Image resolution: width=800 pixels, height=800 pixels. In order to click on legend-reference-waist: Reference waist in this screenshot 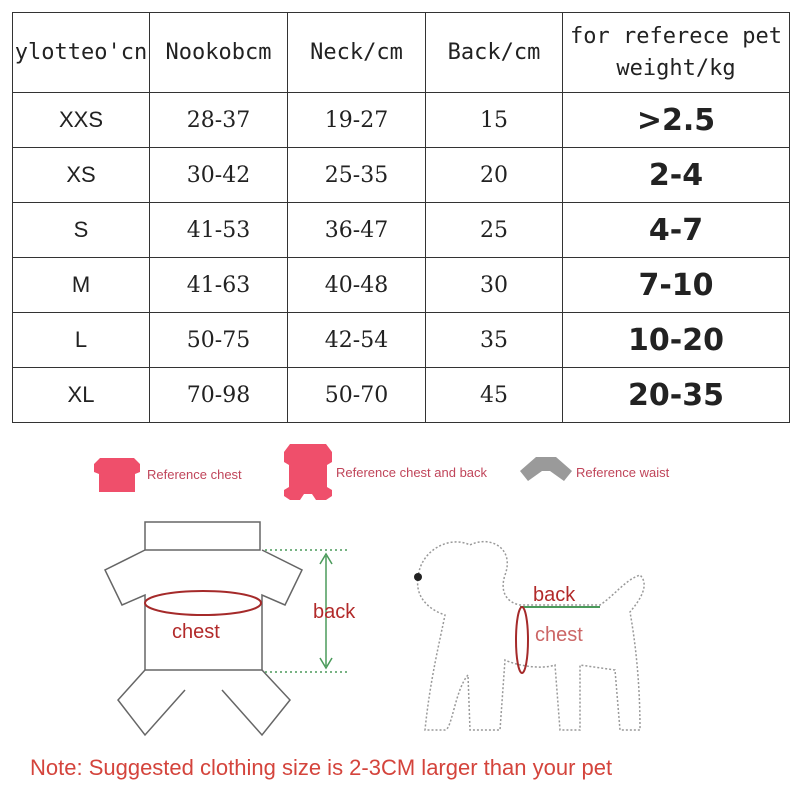, I will do `click(623, 472)`.